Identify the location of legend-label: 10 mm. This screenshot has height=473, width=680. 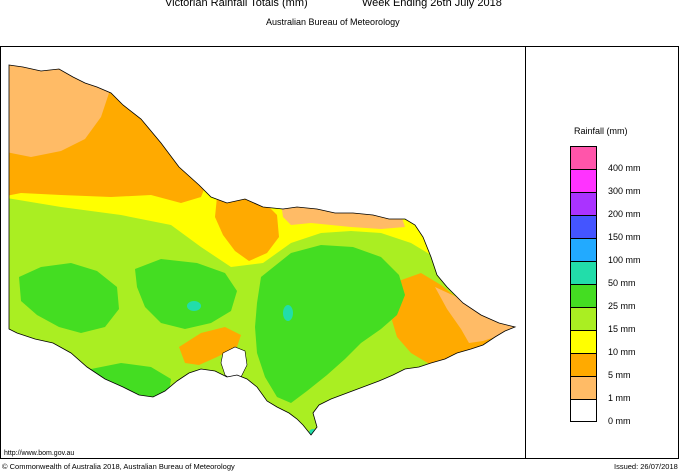
(622, 352).